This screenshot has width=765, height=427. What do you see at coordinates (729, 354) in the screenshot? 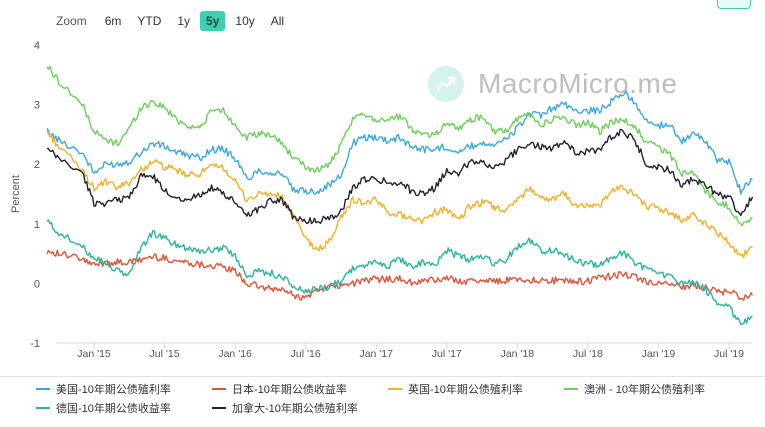
I see `x-tick-label: Jul '19` at bounding box center [729, 354].